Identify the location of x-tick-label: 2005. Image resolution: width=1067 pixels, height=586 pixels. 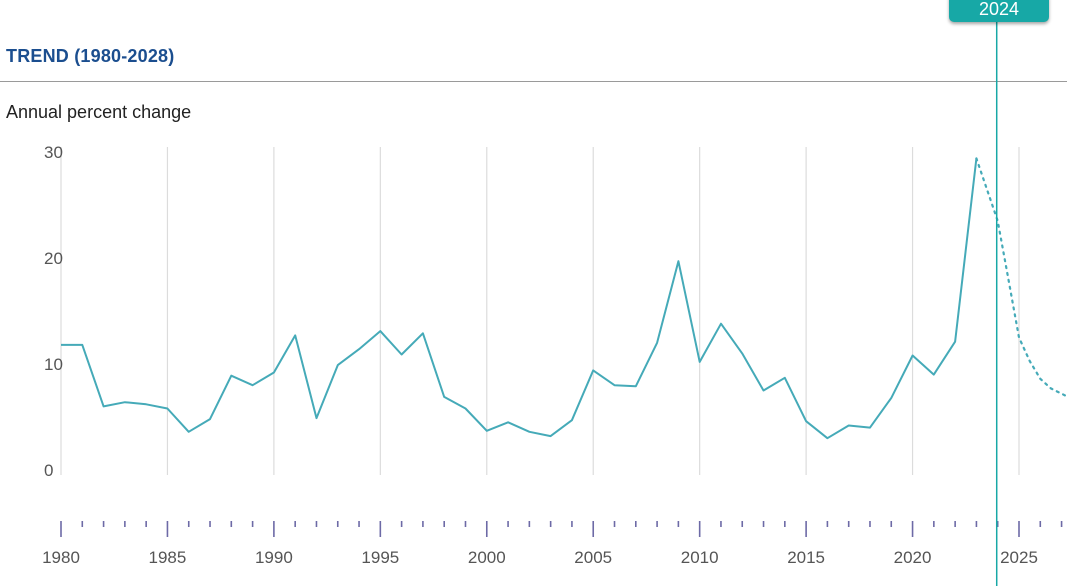
(593, 557).